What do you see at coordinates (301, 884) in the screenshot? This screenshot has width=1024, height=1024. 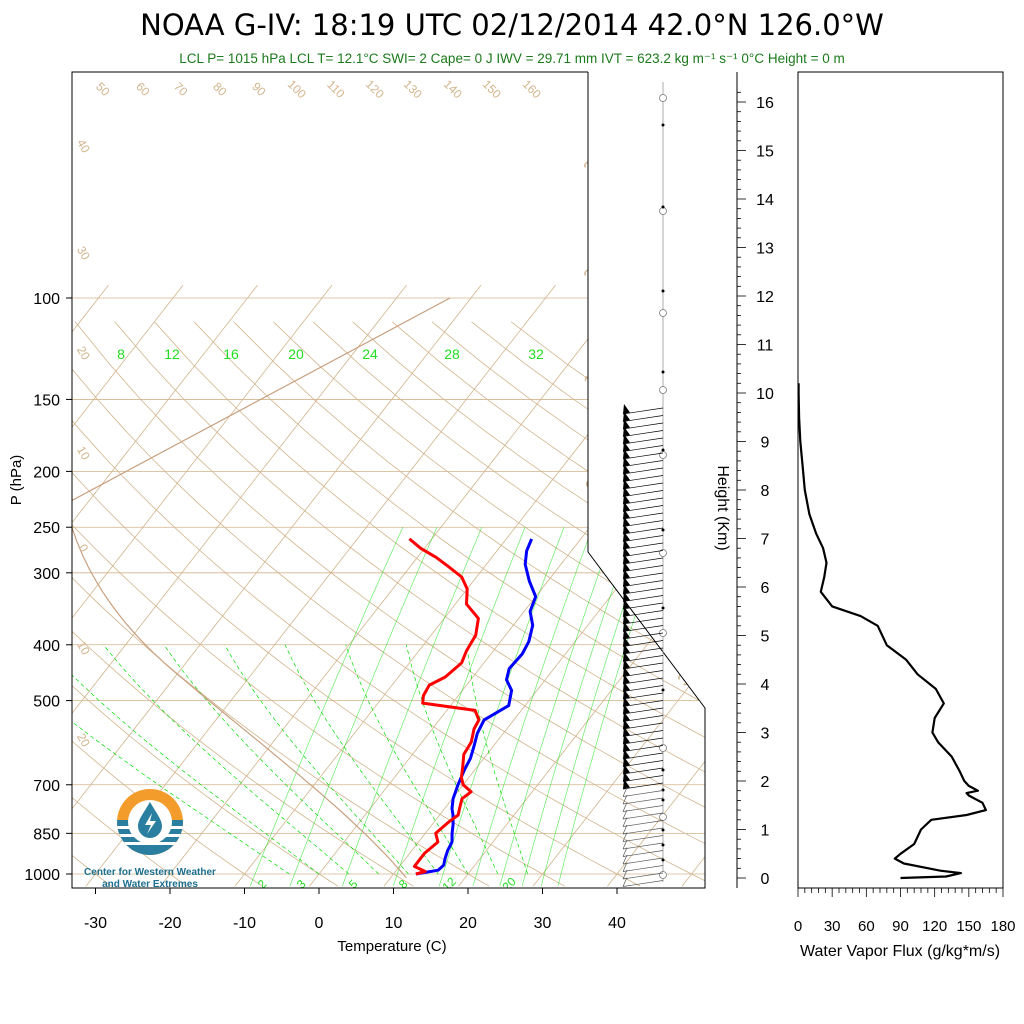 I see `mixing-ratio-label: 3` at bounding box center [301, 884].